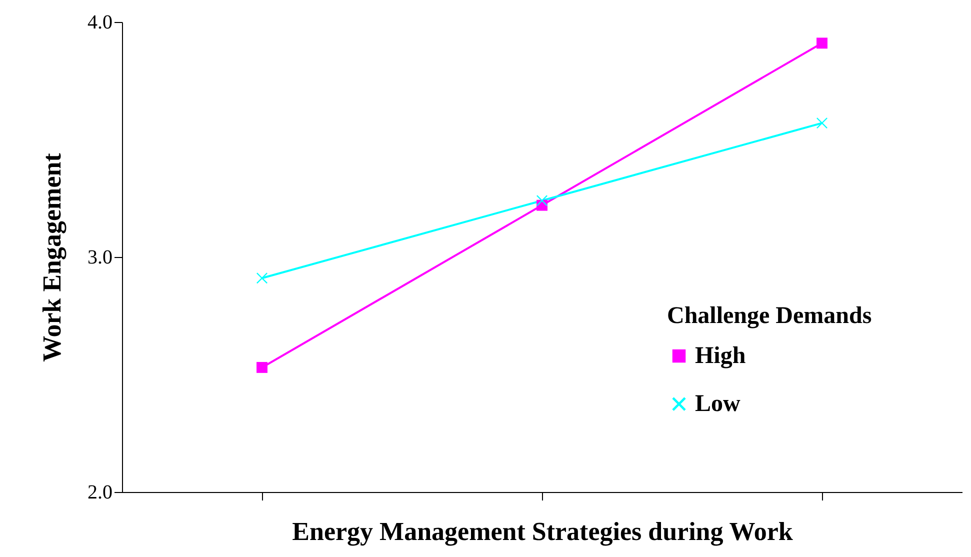 The height and width of the screenshot is (557, 971). What do you see at coordinates (720, 356) in the screenshot?
I see `legend-label: High` at bounding box center [720, 356].